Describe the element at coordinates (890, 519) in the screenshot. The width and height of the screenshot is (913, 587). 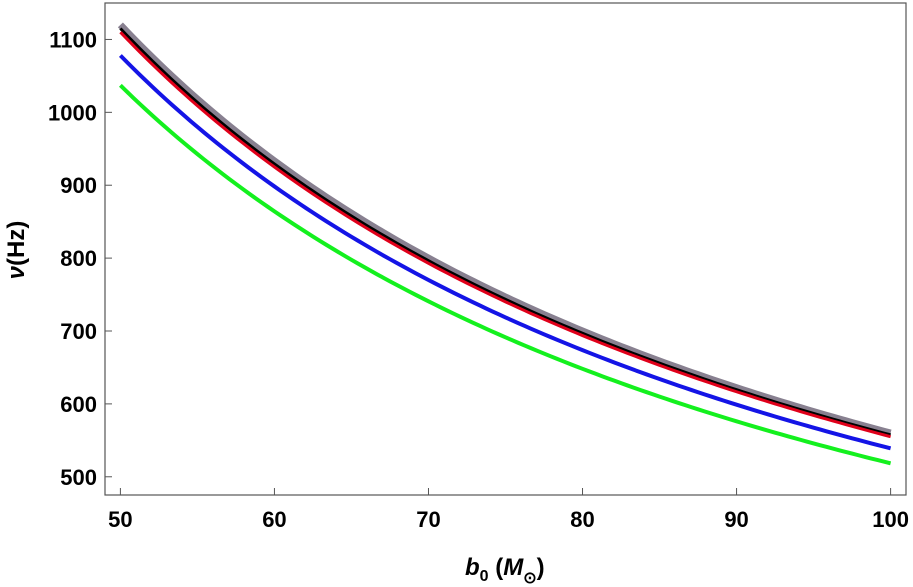
I see `x-tick-label: 100` at that location.